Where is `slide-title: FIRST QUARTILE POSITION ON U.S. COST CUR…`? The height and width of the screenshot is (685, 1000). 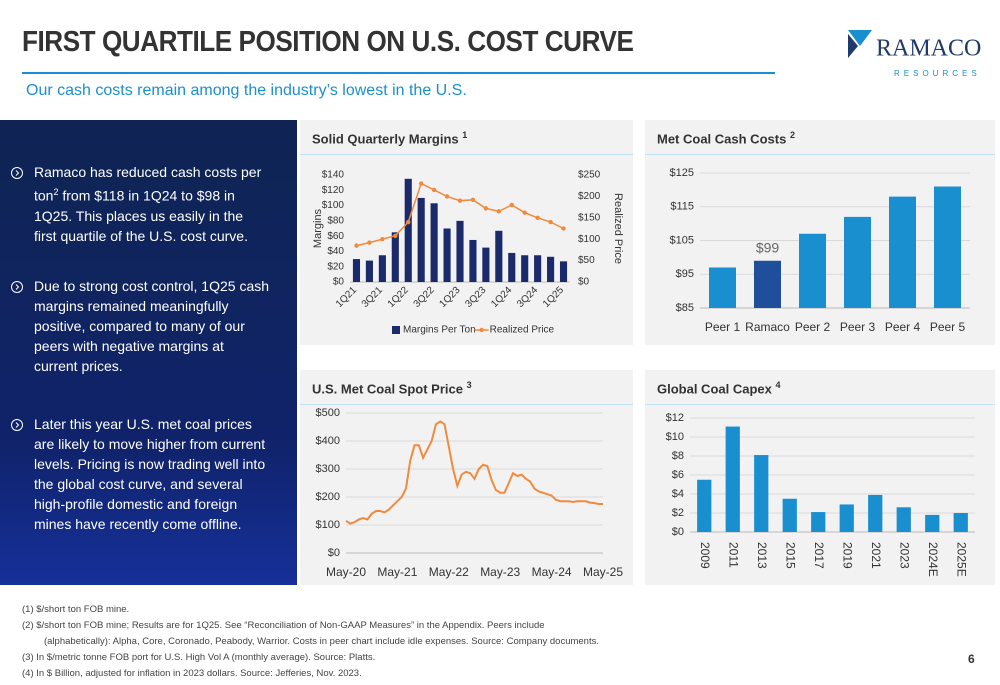 slide-title: FIRST QUARTILE POSITION ON U.S. COST CUR… is located at coordinates (328, 42).